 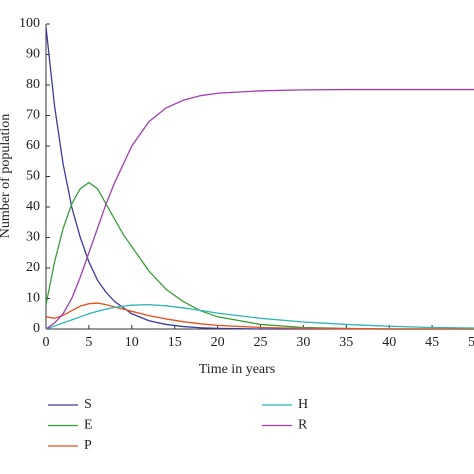 What do you see at coordinates (33, 237) in the screenshot?
I see `y-tick-label: 30` at bounding box center [33, 237].